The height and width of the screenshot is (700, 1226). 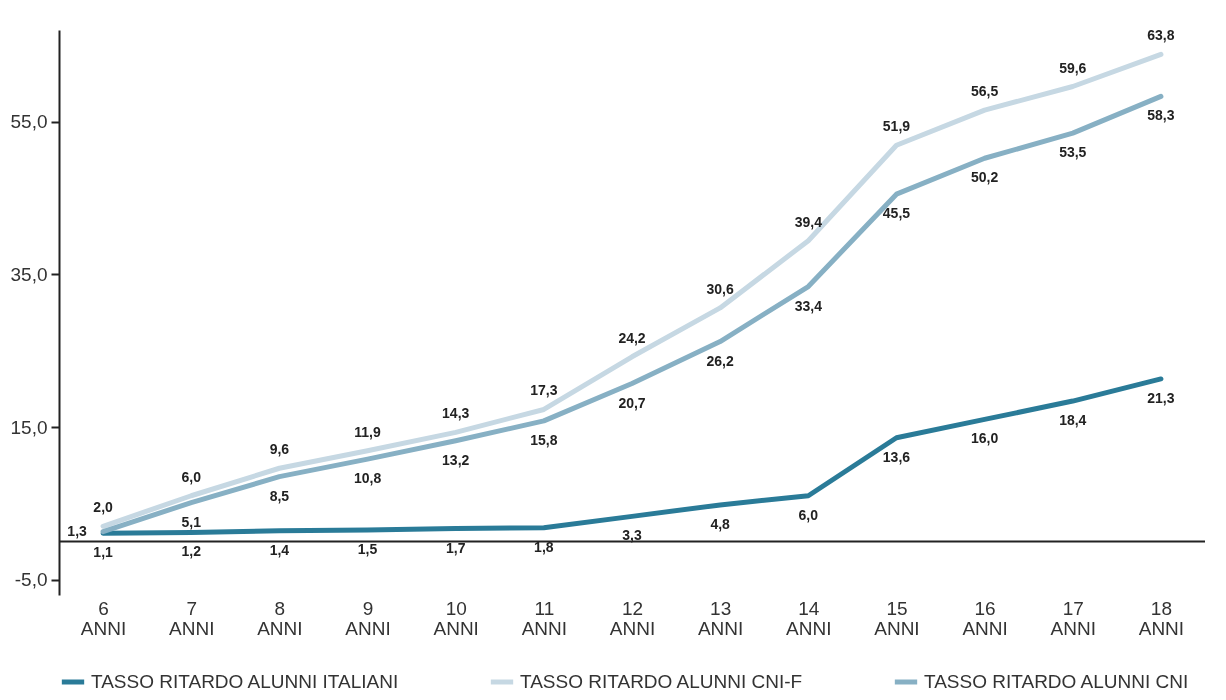 I want to click on data-label: 24,2, so click(x=632, y=337).